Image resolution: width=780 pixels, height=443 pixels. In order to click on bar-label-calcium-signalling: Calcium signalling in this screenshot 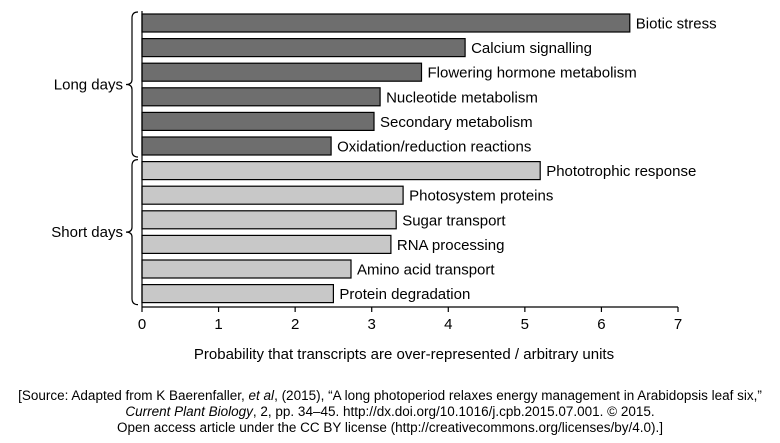, I will do `click(531, 48)`.